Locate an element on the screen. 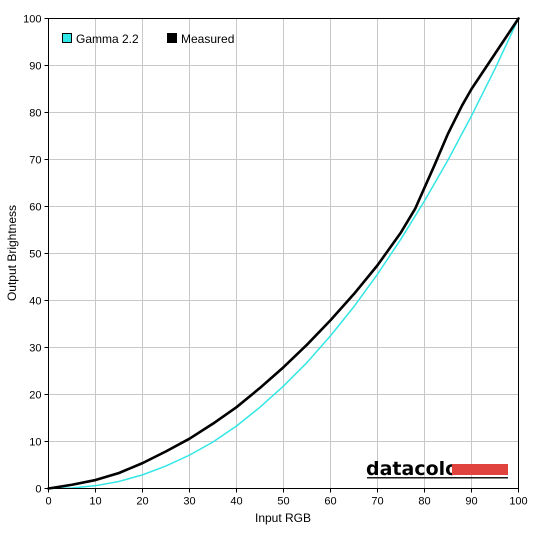 The width and height of the screenshot is (536, 536). y-tick-label: 80 is located at coordinates (35, 114).